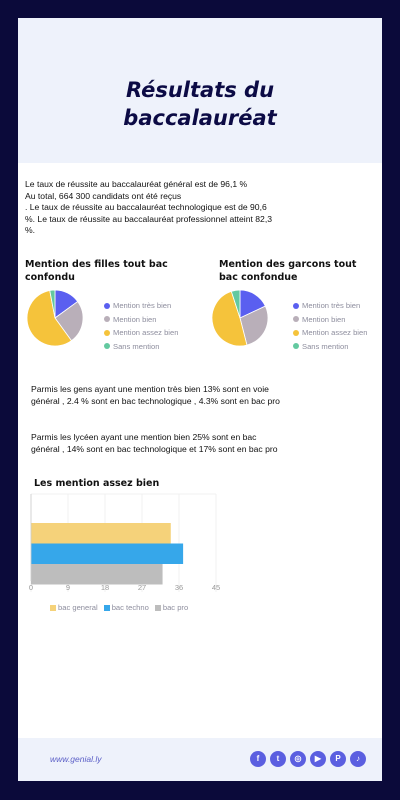 The height and width of the screenshot is (800, 400). What do you see at coordinates (31, 587) in the screenshot?
I see `x-tick-label: 0` at bounding box center [31, 587].